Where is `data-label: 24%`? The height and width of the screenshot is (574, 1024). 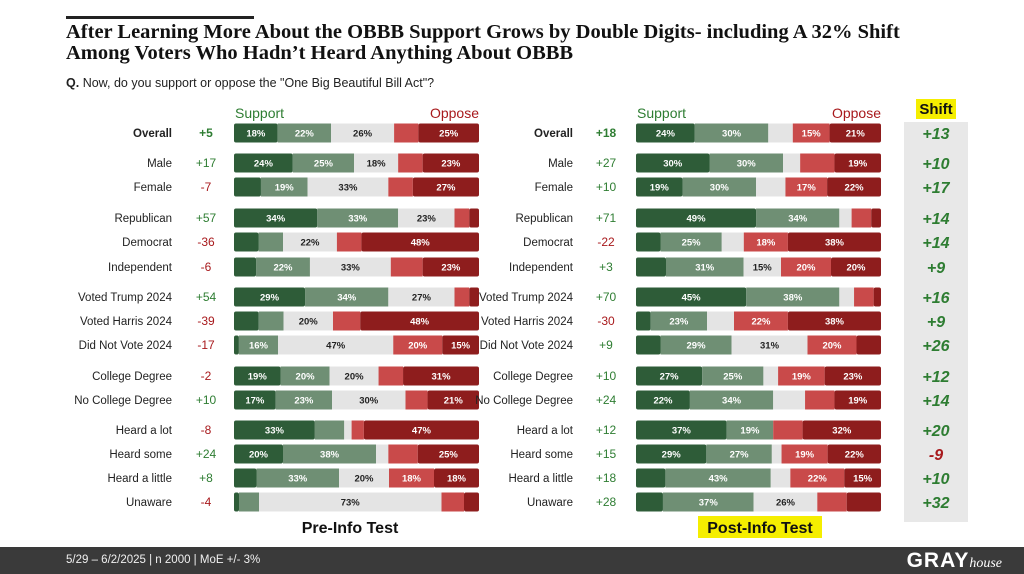
data-label: 24% is located at coordinates (666, 134).